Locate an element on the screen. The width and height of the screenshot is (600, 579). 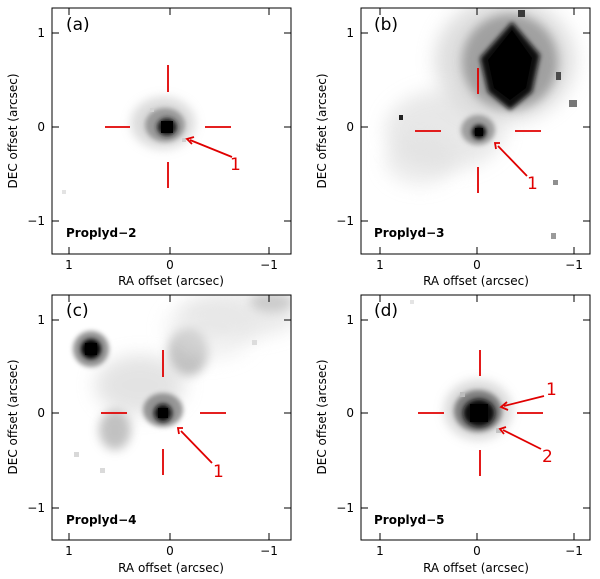
panel-c-x-tick-labels: 1 0 −1 is located at coordinates (171, 551).